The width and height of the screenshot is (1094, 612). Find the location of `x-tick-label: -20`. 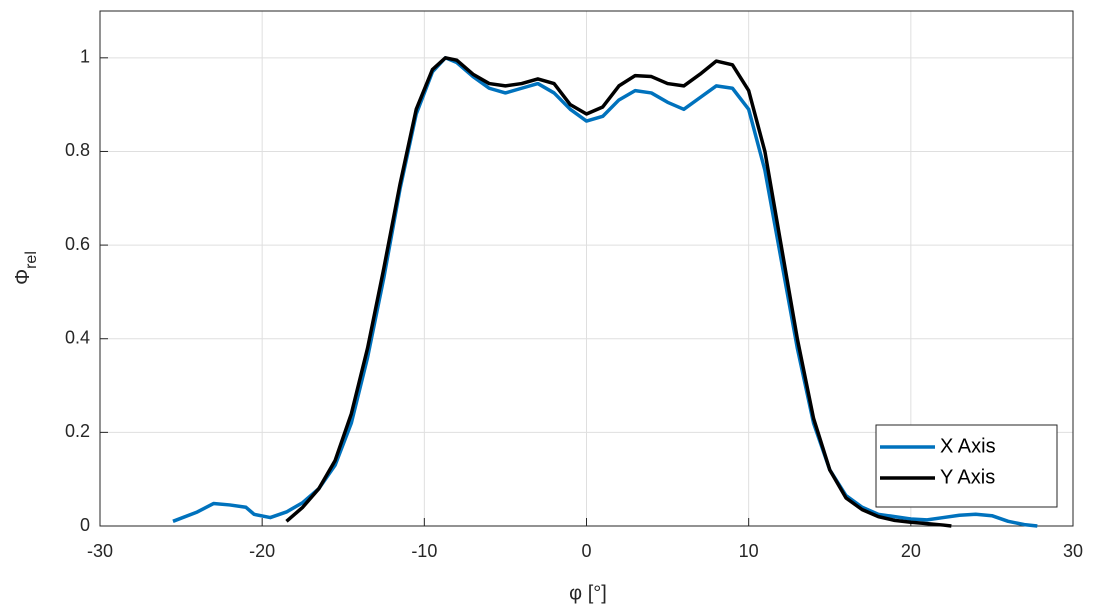

x-tick-label: -20 is located at coordinates (262, 551).